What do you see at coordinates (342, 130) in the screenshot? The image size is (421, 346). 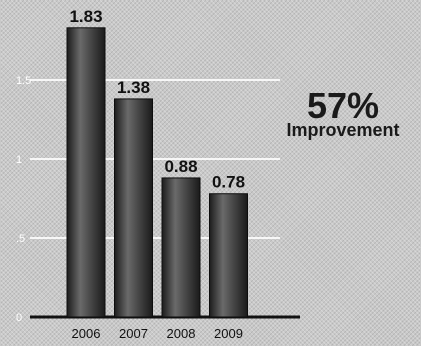 I see `improvement-label: Improvement` at bounding box center [342, 130].